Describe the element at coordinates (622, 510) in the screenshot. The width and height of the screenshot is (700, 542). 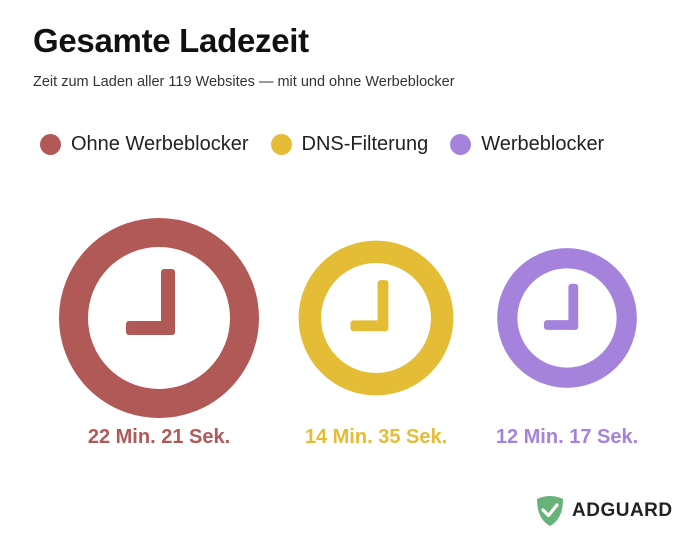
I see `logo-text: ADGUARD` at that location.